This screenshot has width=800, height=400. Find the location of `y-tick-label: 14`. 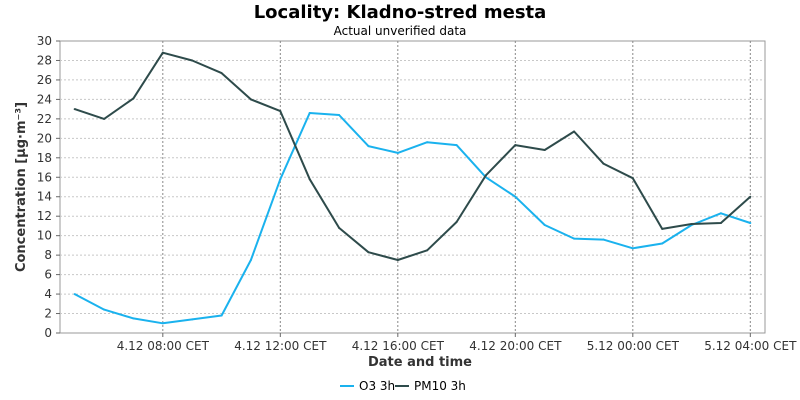

y-tick-label: 14 is located at coordinates (44, 197).